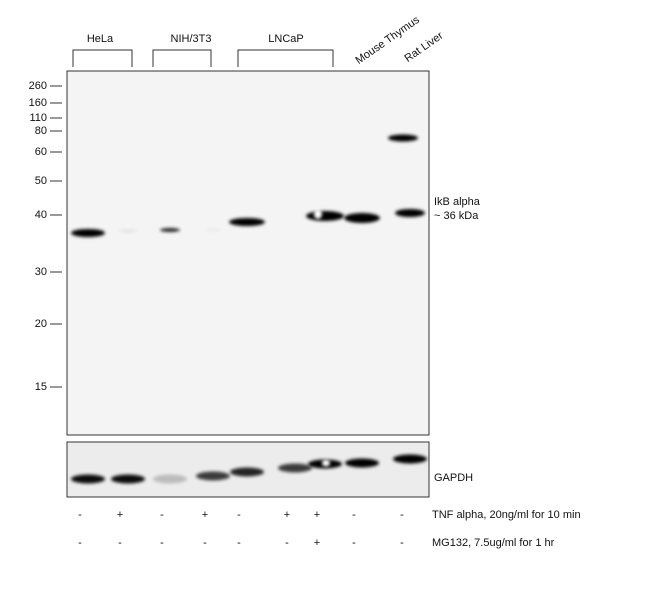 This screenshot has width=650, height=597. Describe the element at coordinates (191, 39) in the screenshot. I see `lane-group-label: NIH/3T3` at that location.